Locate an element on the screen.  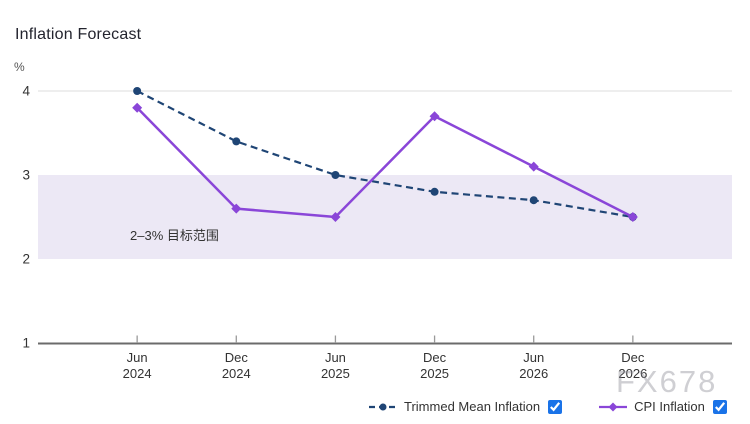
trimmed-mean-dashed-line-marker-icon is located at coordinates (383, 406).